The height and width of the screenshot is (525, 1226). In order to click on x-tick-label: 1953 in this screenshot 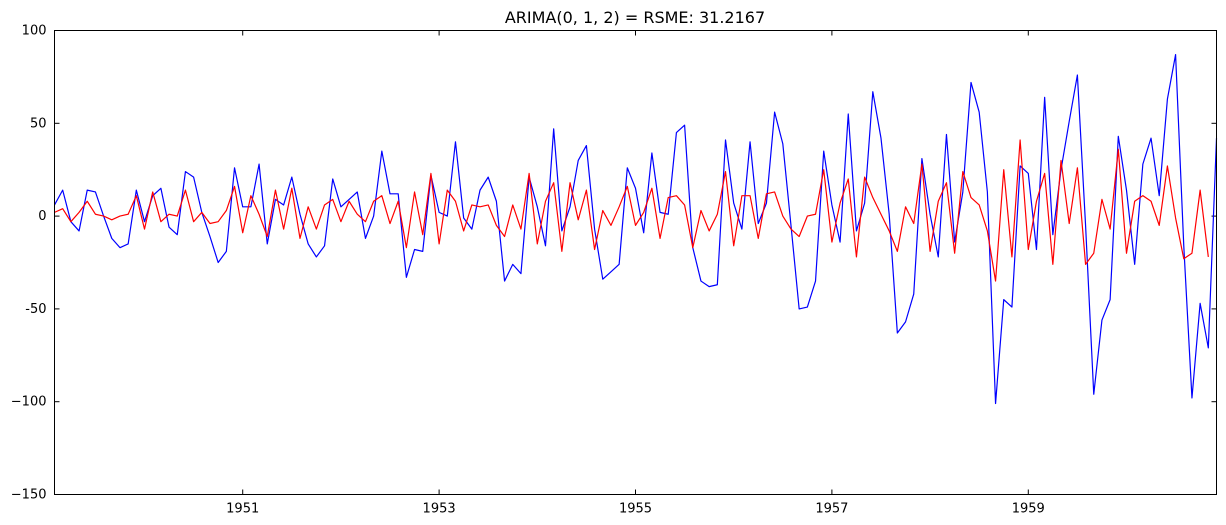, I will do `click(439, 509)`.